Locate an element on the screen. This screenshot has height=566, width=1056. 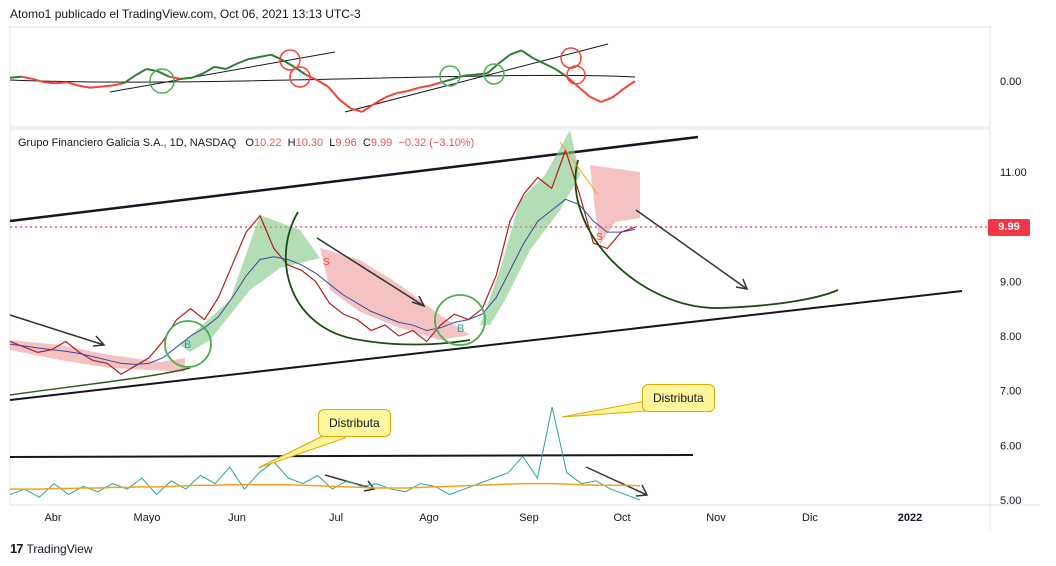
price-tick-label: 8.00 is located at coordinates (1010, 337).